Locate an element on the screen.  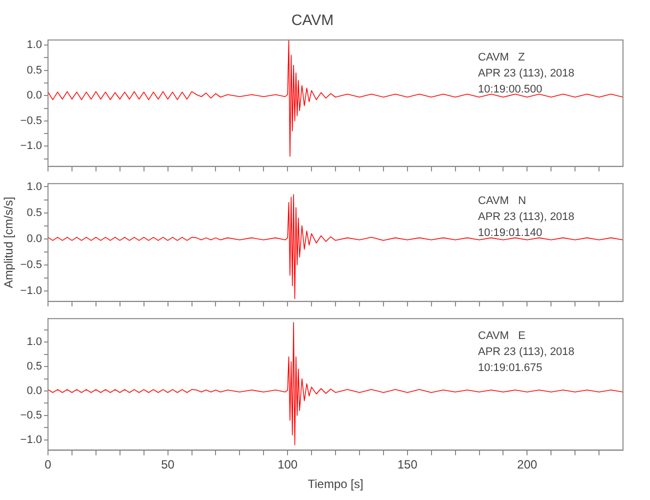
x-tick-label: 100 is located at coordinates (288, 465).